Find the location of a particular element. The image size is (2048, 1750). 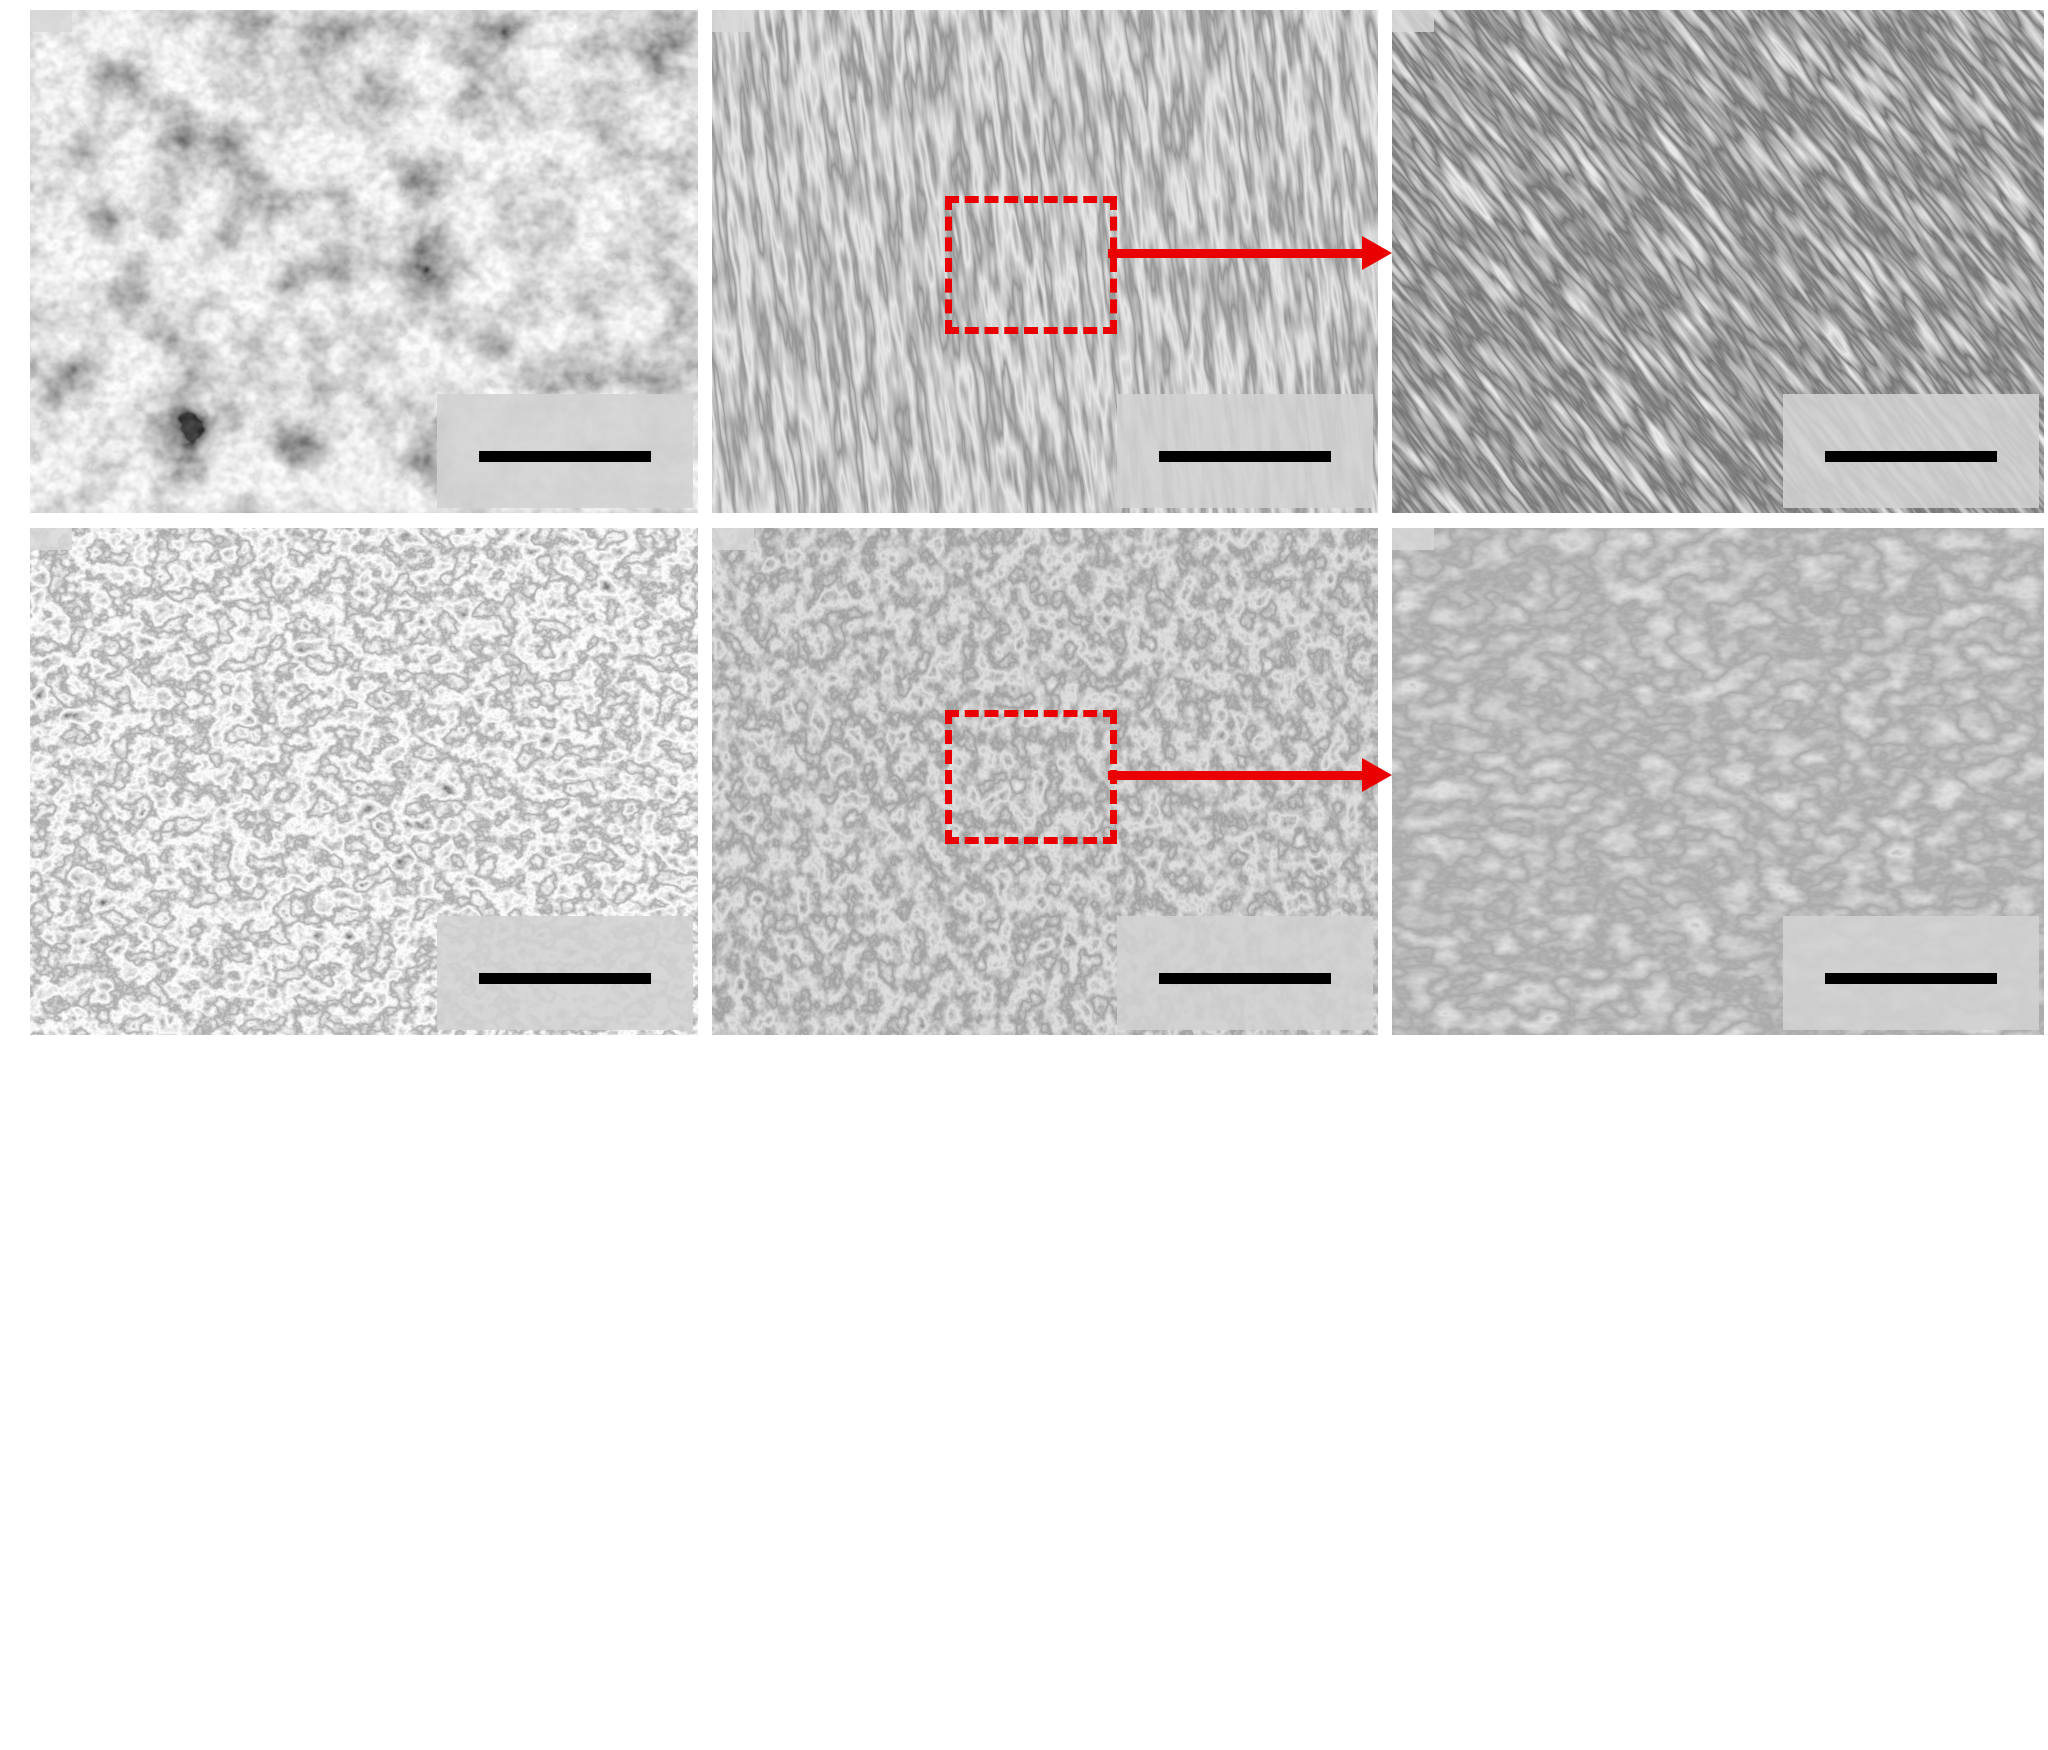

panel-label-e is located at coordinates (733, 539).